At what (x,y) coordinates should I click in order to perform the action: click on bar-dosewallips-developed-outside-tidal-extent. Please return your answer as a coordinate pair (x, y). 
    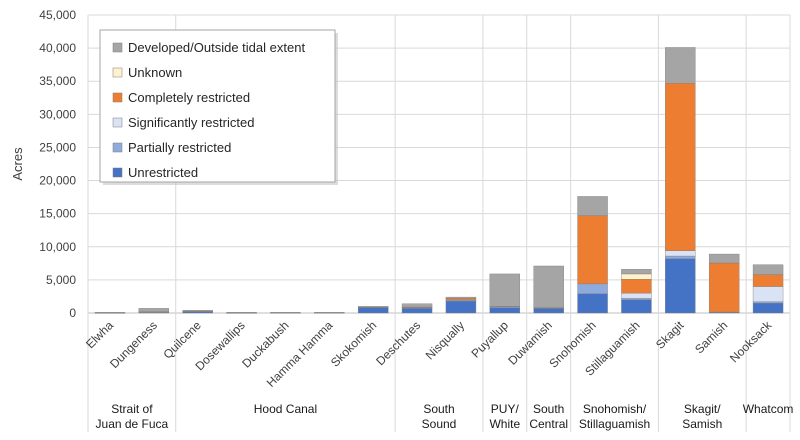
    Looking at the image, I should click on (241, 313).